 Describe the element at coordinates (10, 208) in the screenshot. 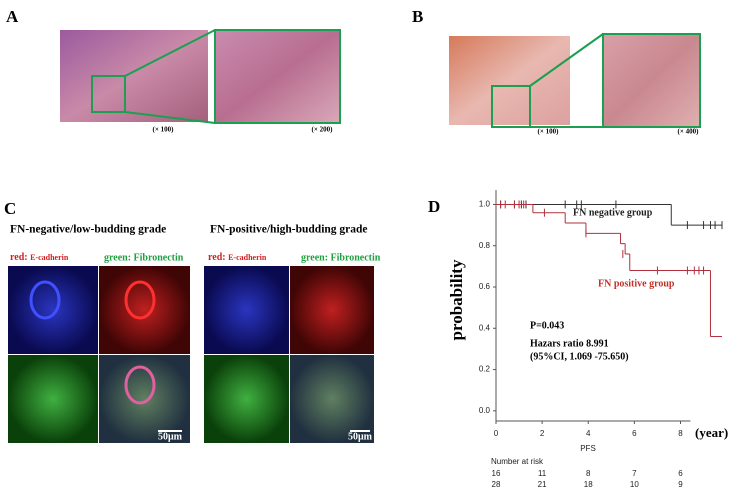

I see `panel-label: C` at that location.